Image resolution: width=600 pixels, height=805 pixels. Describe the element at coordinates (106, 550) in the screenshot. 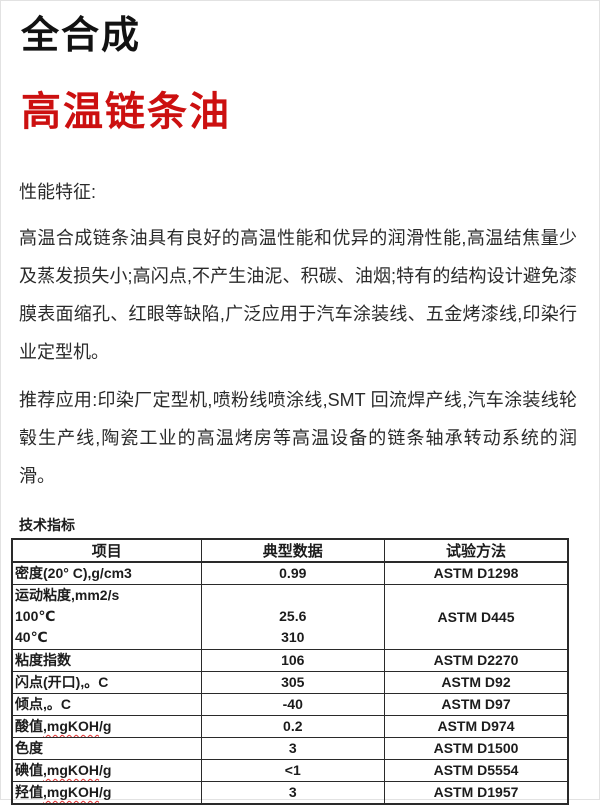

I see `column-header-item: 项目` at that location.